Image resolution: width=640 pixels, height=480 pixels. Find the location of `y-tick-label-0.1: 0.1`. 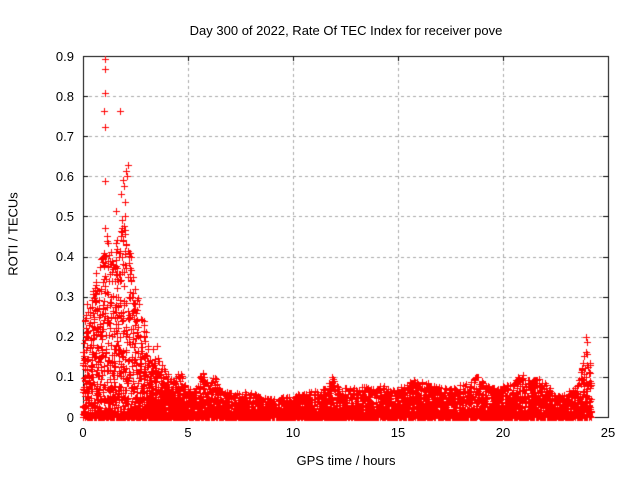

y-tick-label-0.1: 0.1 is located at coordinates (64, 377).